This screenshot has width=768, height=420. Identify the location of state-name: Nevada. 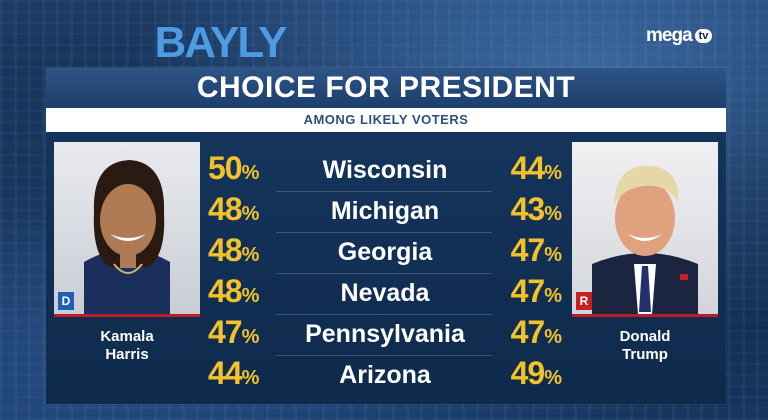
(385, 293).